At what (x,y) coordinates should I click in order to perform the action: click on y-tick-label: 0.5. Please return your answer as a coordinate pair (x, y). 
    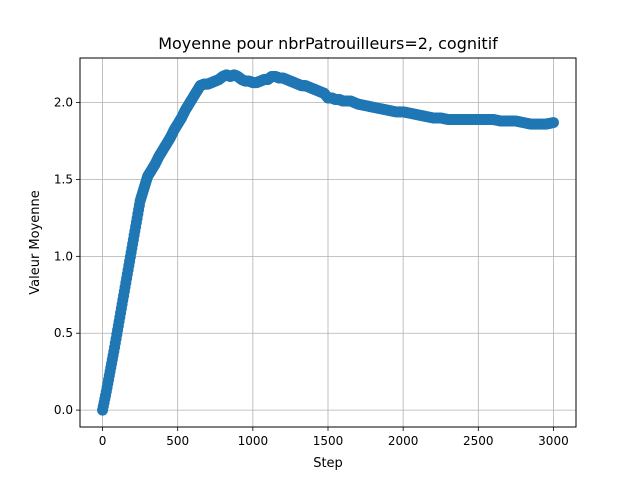
    Looking at the image, I should click on (63, 333).